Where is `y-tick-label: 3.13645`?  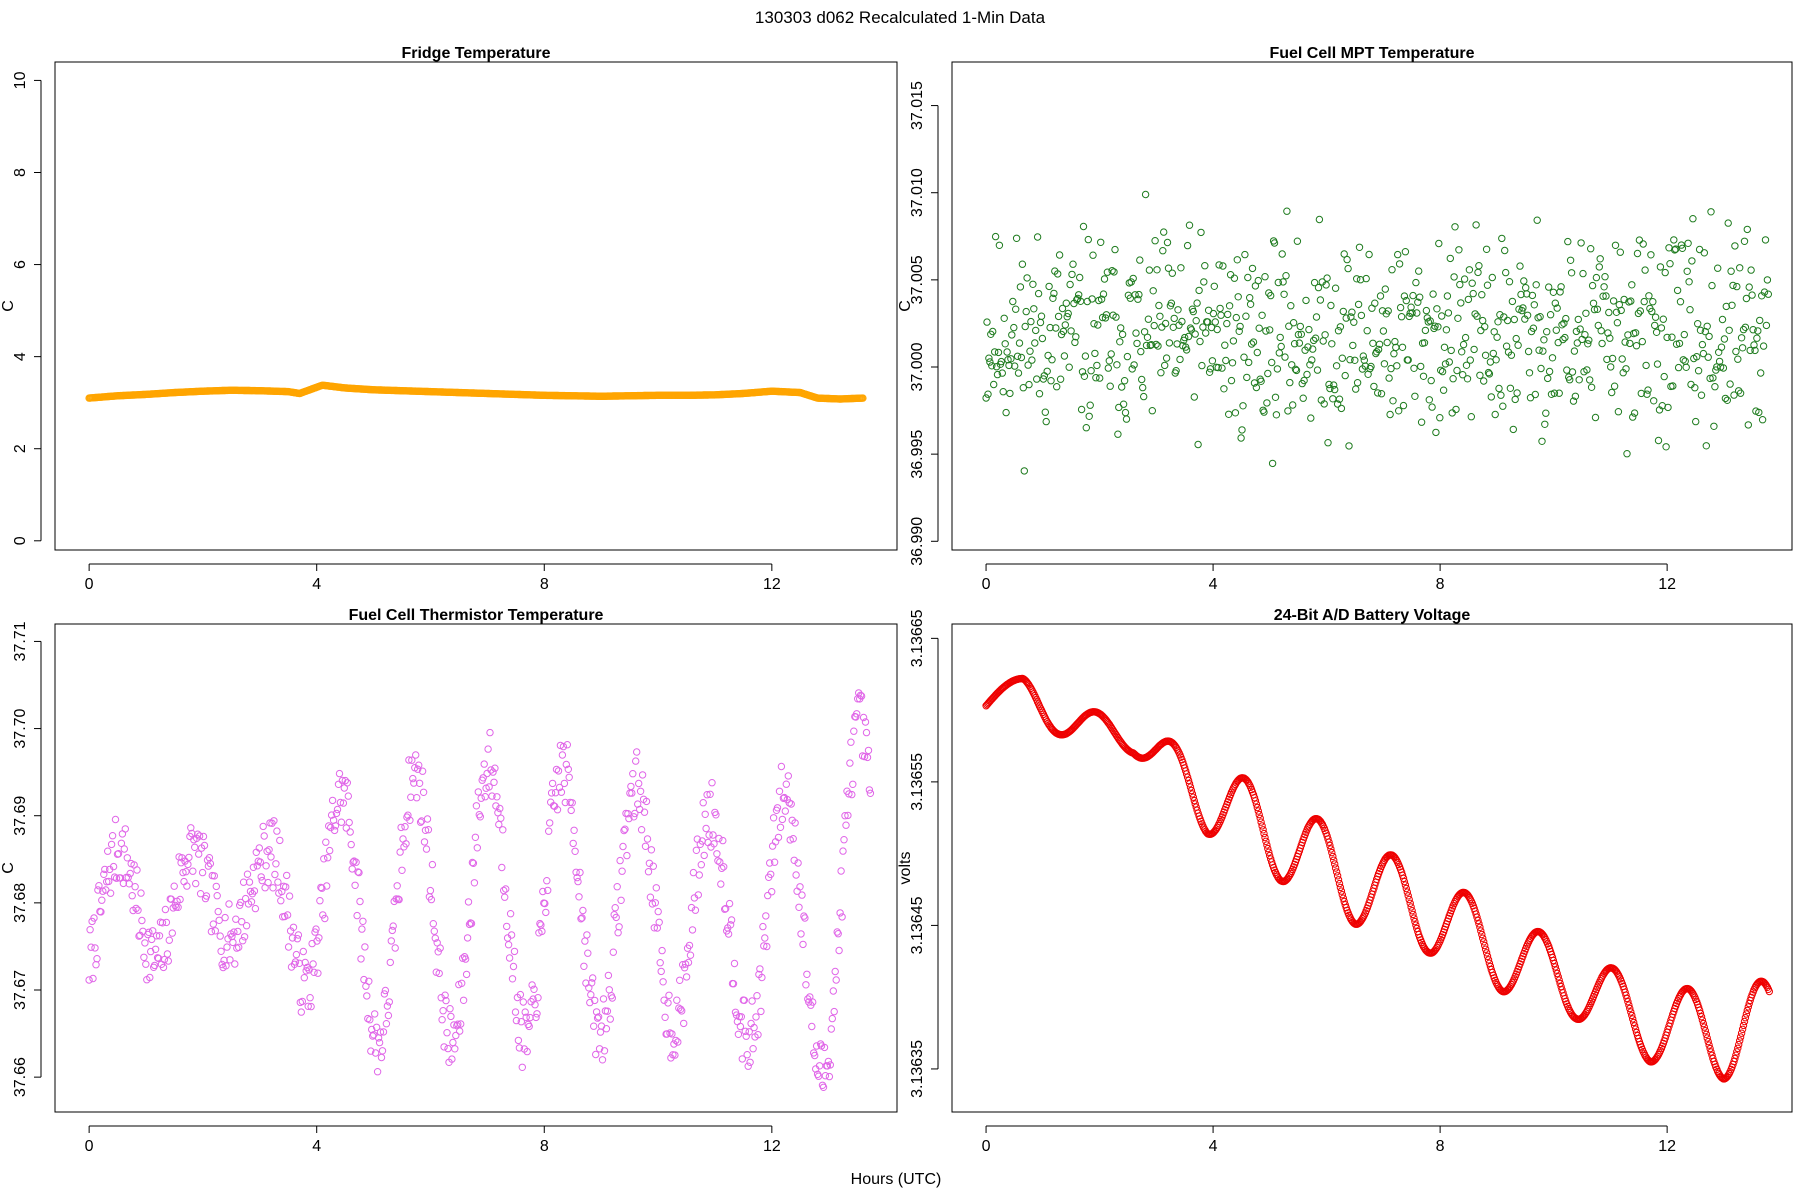
y-tick-label: 3.13645 is located at coordinates (917, 925).